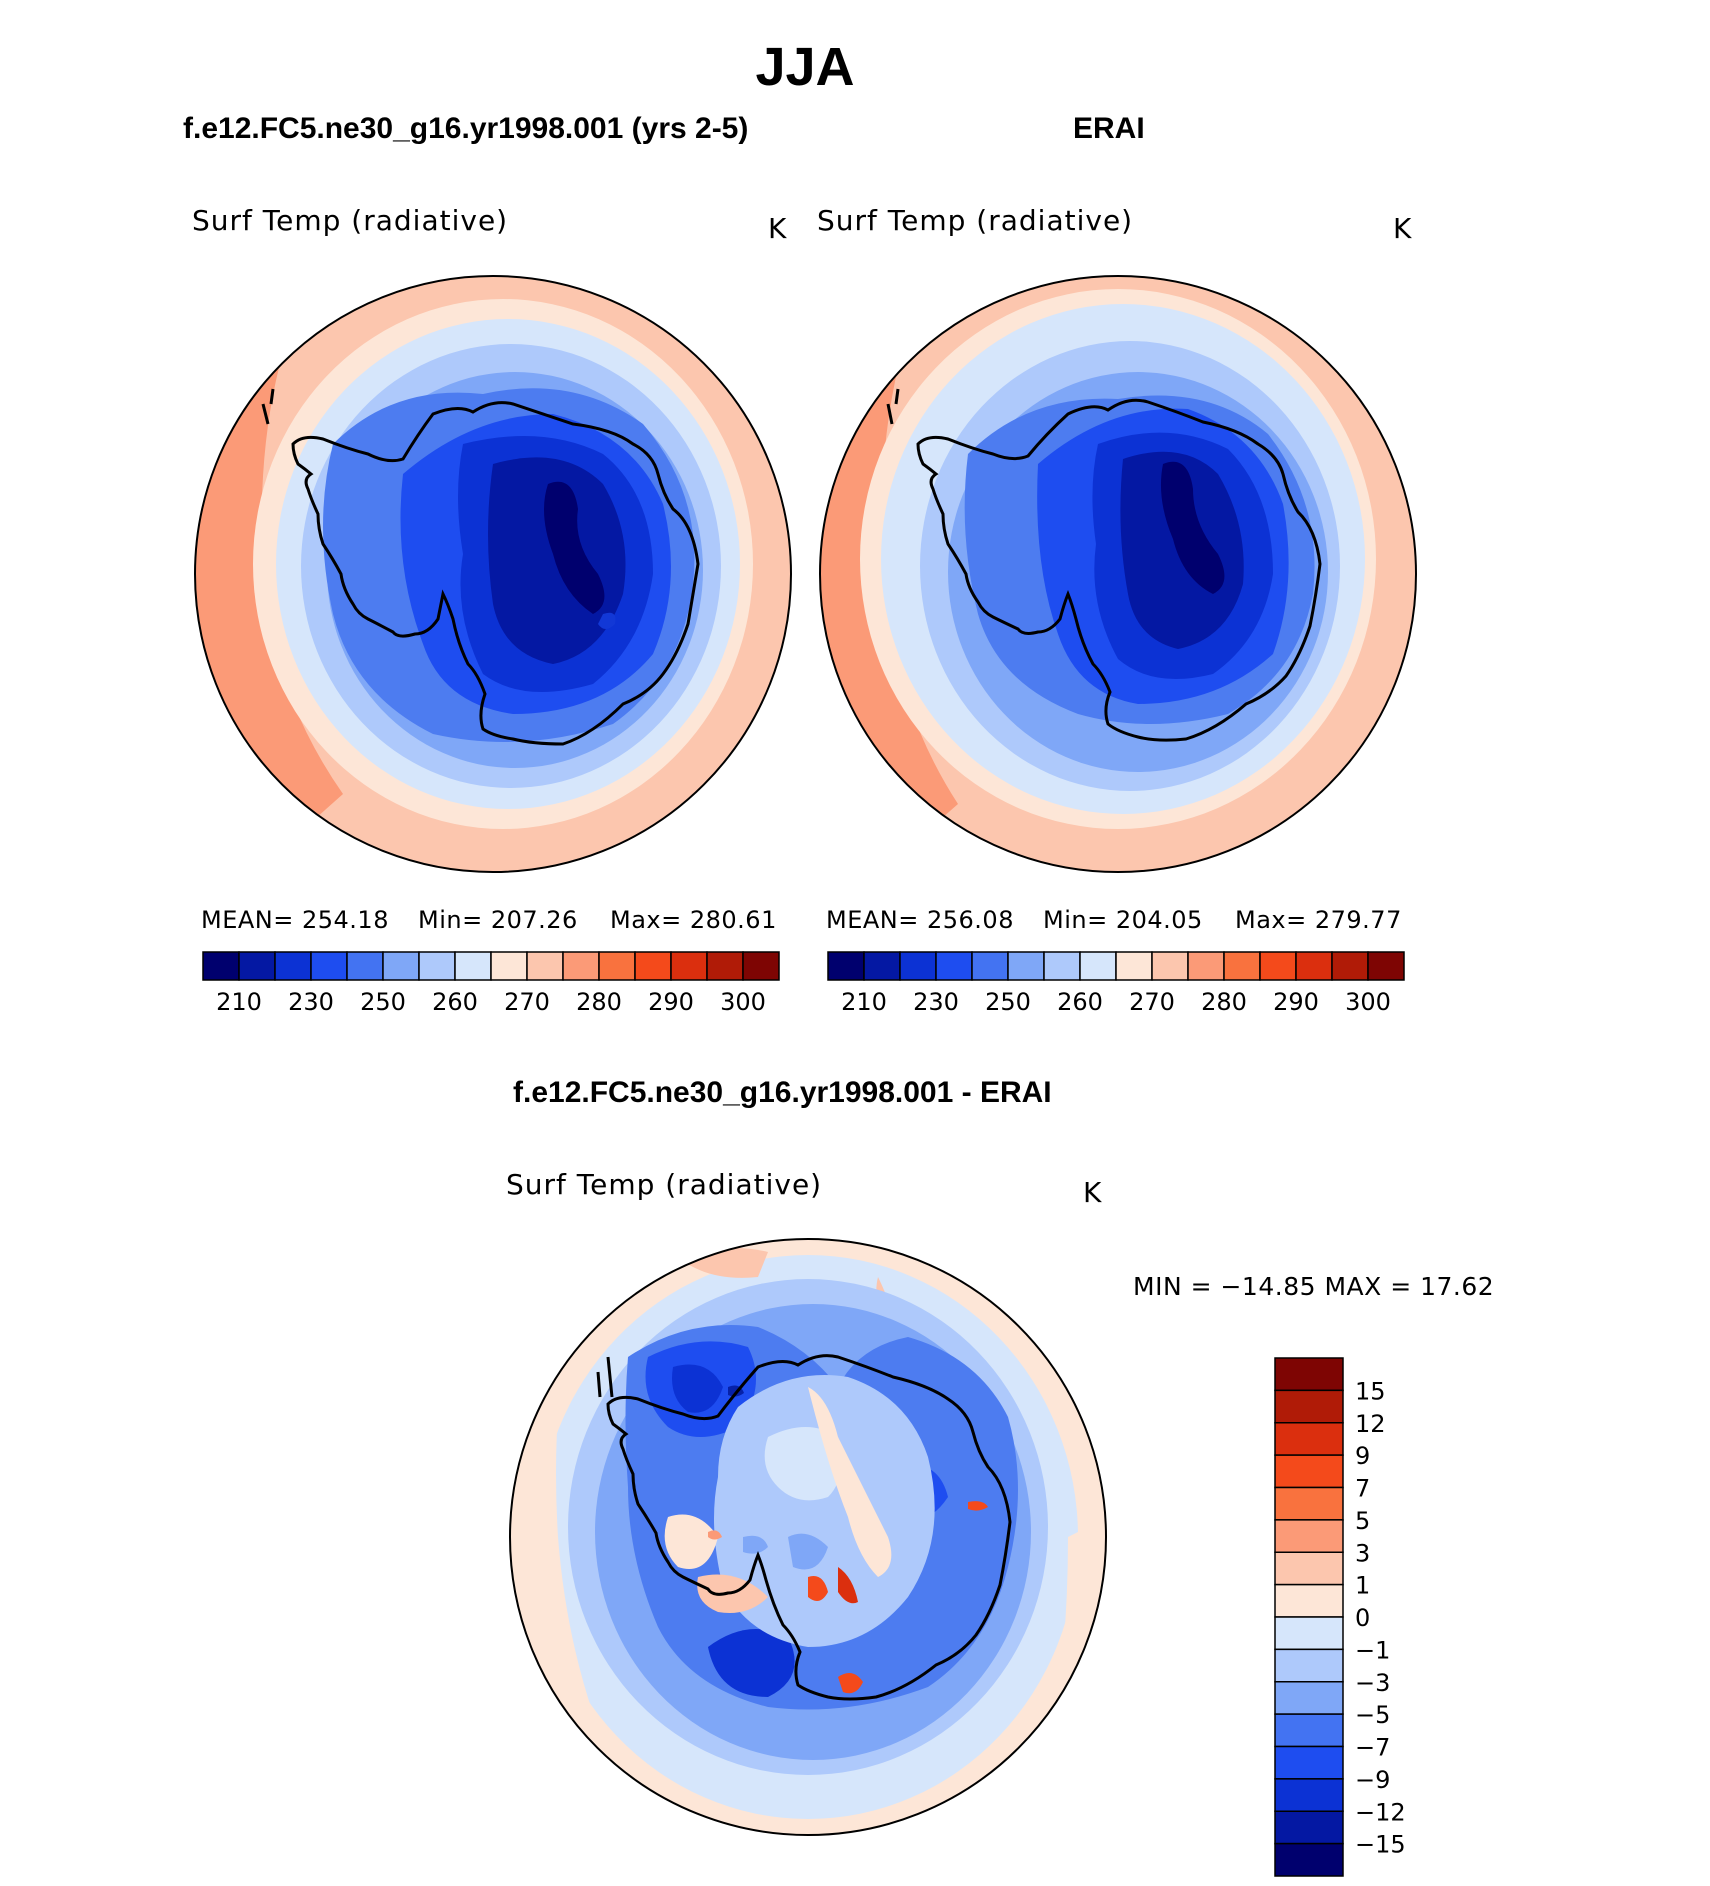 The width and height of the screenshot is (1710, 1886). What do you see at coordinates (1370, 1391) in the screenshot?
I see `diff-colorbar-tick-label: 15` at bounding box center [1370, 1391].